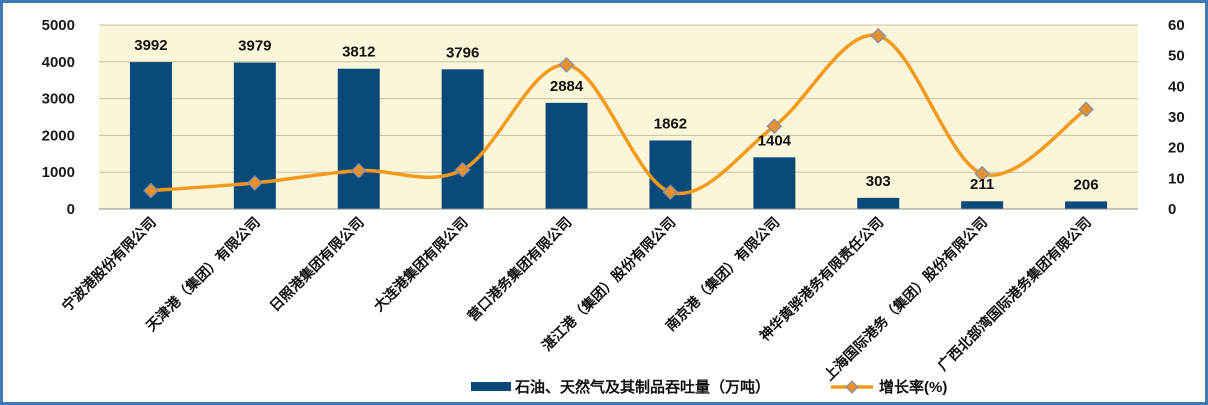 This screenshot has height=405, width=1208. What do you see at coordinates (567, 86) in the screenshot?
I see `bar-value-label: 2884` at bounding box center [567, 86].